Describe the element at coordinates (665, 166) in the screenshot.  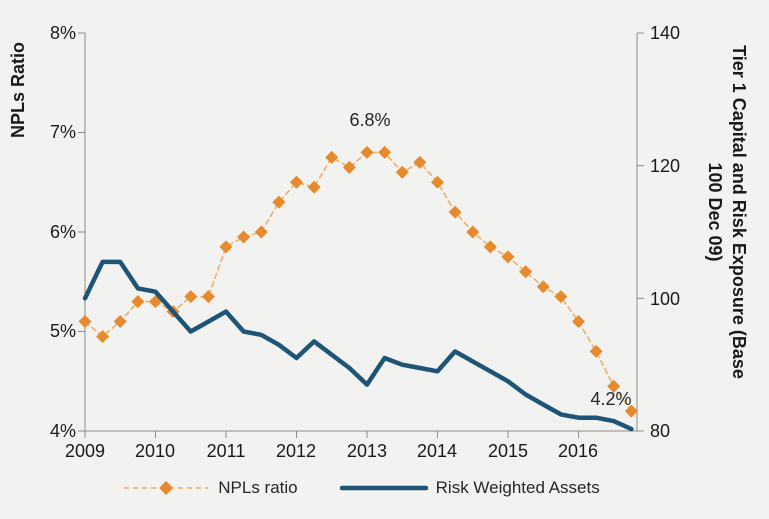
I see `ytick-right-120: 120` at that location.